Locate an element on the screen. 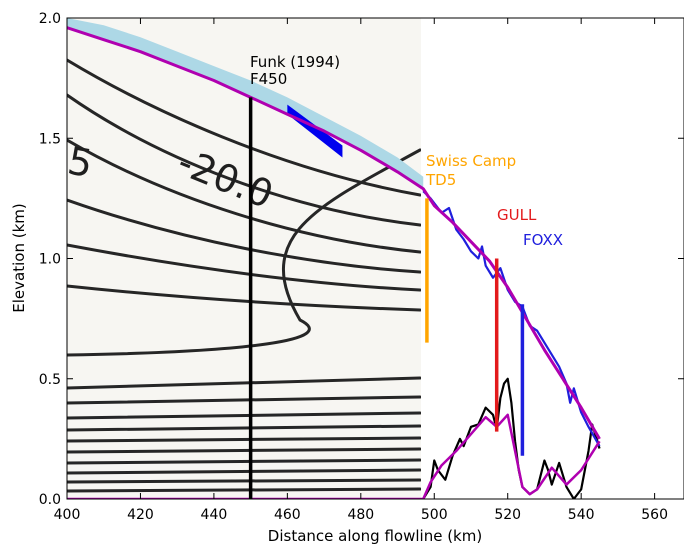 The height and width of the screenshot is (545, 684). x-tick-label: 400 is located at coordinates (67, 515).